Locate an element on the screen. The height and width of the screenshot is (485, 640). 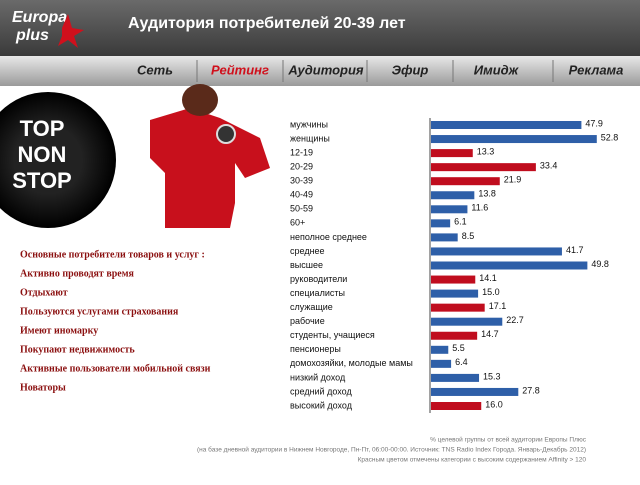
category-label: 12-19 is located at coordinates (301, 152).